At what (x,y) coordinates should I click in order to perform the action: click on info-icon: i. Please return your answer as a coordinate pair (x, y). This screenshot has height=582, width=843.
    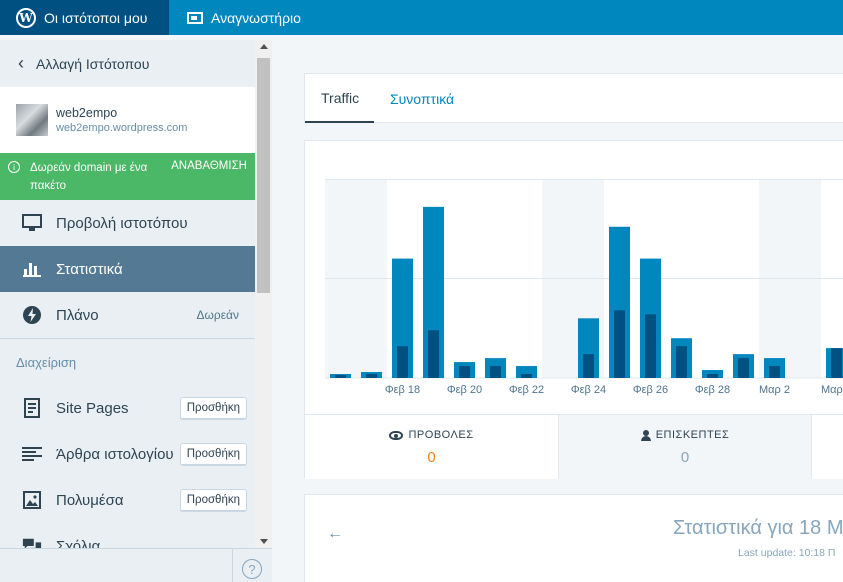
    Looking at the image, I should click on (14, 167).